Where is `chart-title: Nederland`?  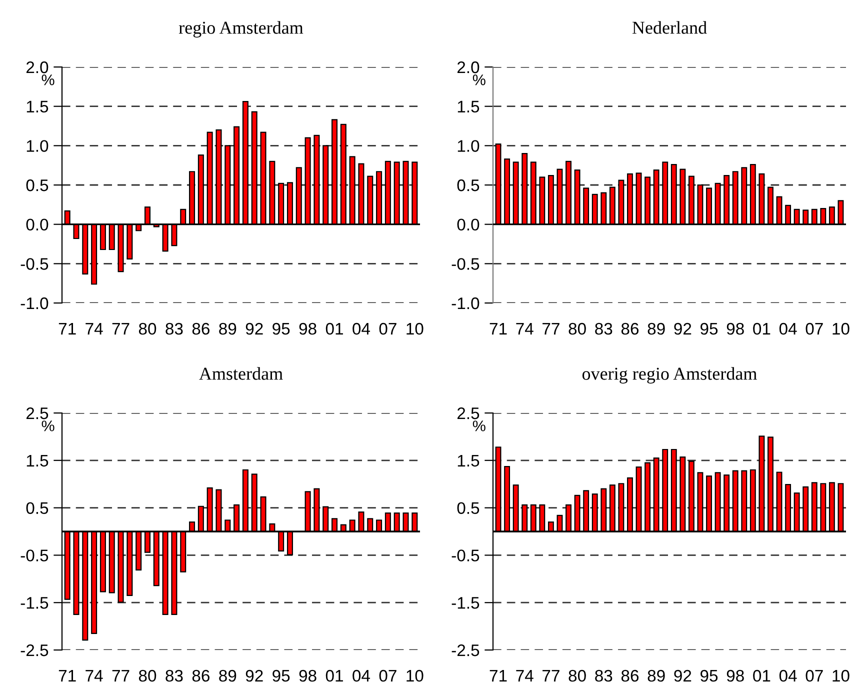 chart-title: Nederland is located at coordinates (669, 27).